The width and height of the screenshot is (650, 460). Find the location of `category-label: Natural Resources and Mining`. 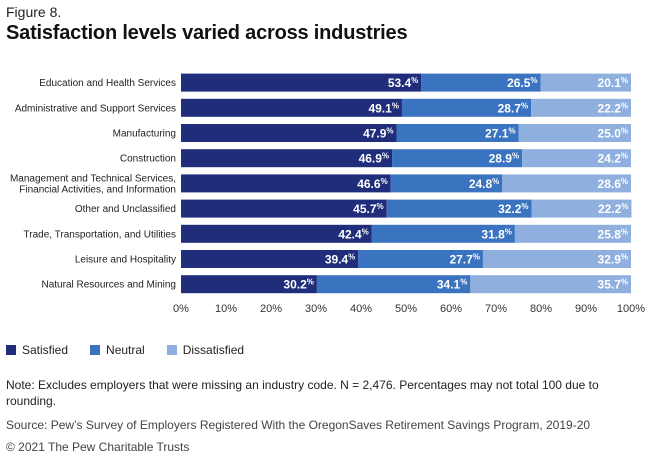

category-label: Natural Resources and Mining is located at coordinates (108, 285).